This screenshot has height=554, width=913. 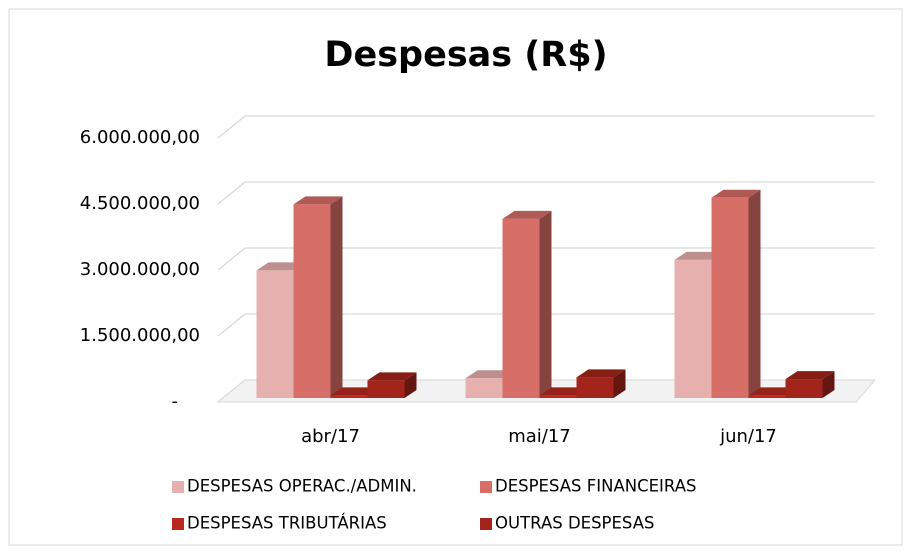 What do you see at coordinates (595, 486) in the screenshot?
I see `legend-label: DESPESAS FINANCEIRAS` at bounding box center [595, 486].